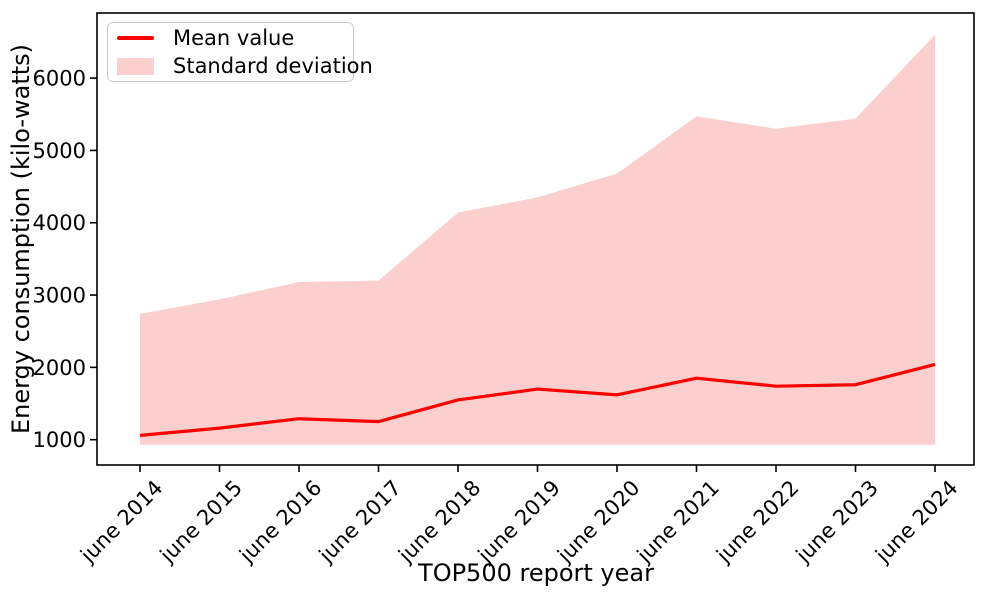 Image resolution: width=996 pixels, height=598 pixels. I want to click on x-tick-label: june 2024, so click(916, 522).